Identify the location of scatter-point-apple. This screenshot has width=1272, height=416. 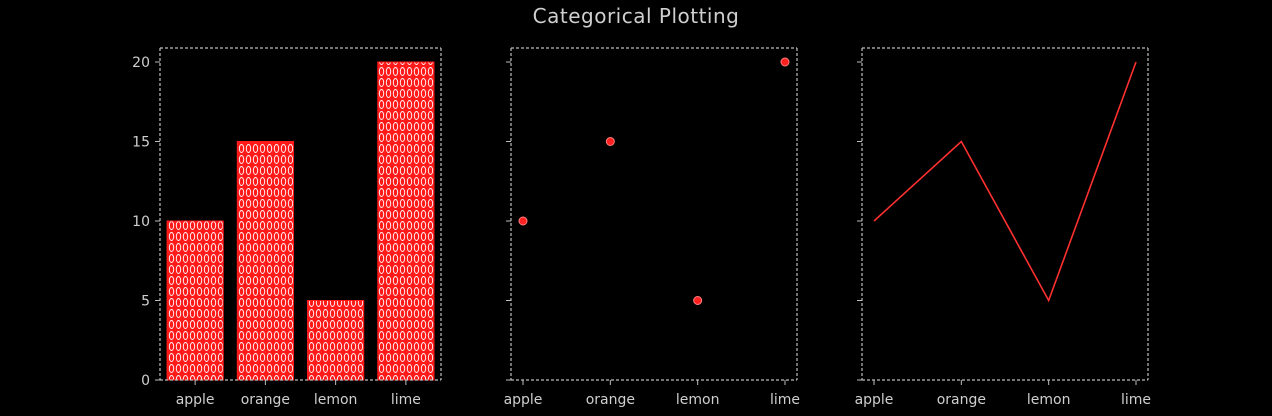
(523, 221).